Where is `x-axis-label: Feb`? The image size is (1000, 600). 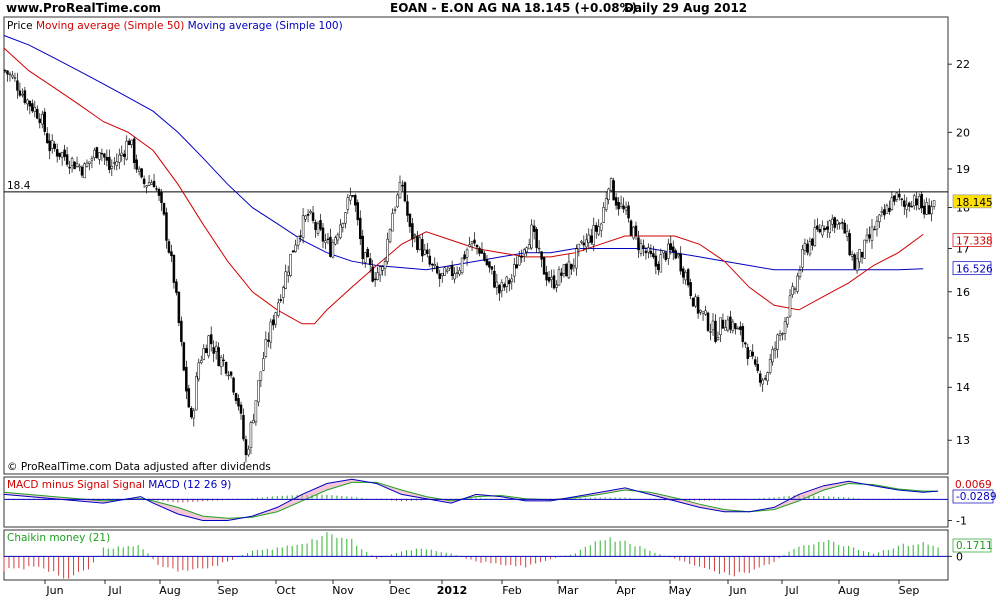
x-axis-label: Feb is located at coordinates (511, 590).